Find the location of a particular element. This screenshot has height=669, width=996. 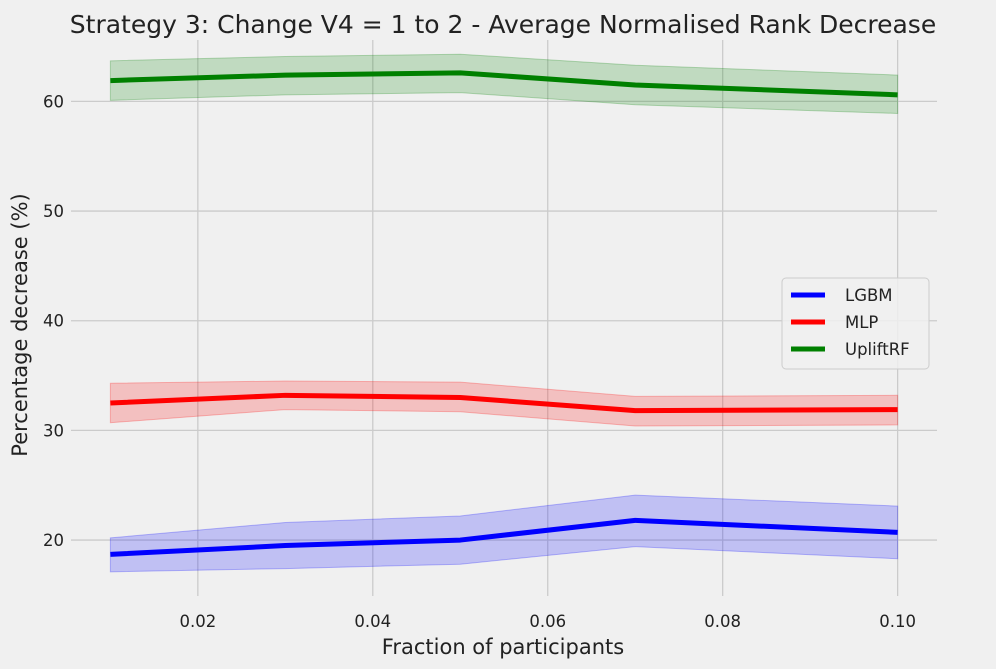

legend: LGBM MLP UpliftRF is located at coordinates (855, 323).